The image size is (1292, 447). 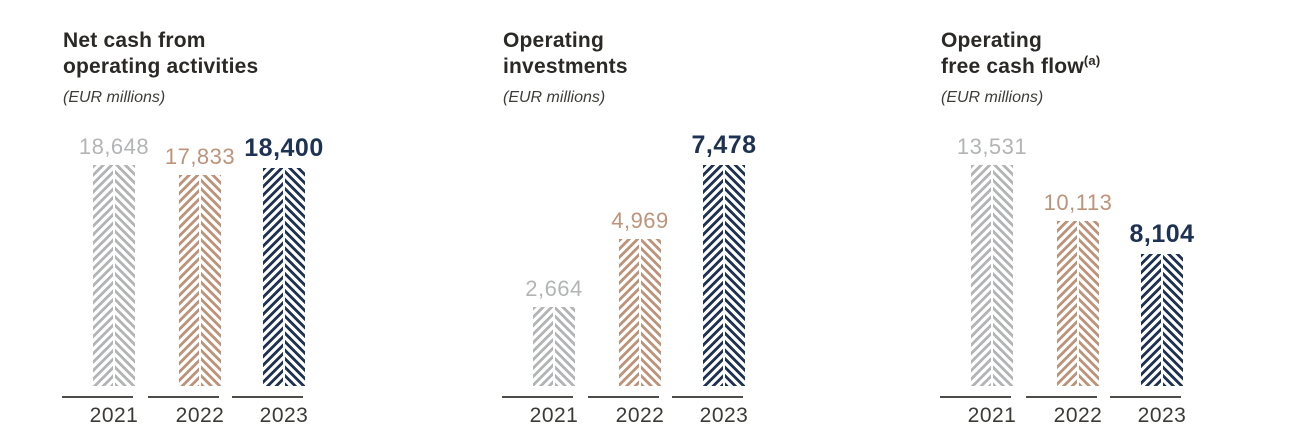 What do you see at coordinates (1162, 253) in the screenshot?
I see `bar-column: 8,104` at bounding box center [1162, 253].